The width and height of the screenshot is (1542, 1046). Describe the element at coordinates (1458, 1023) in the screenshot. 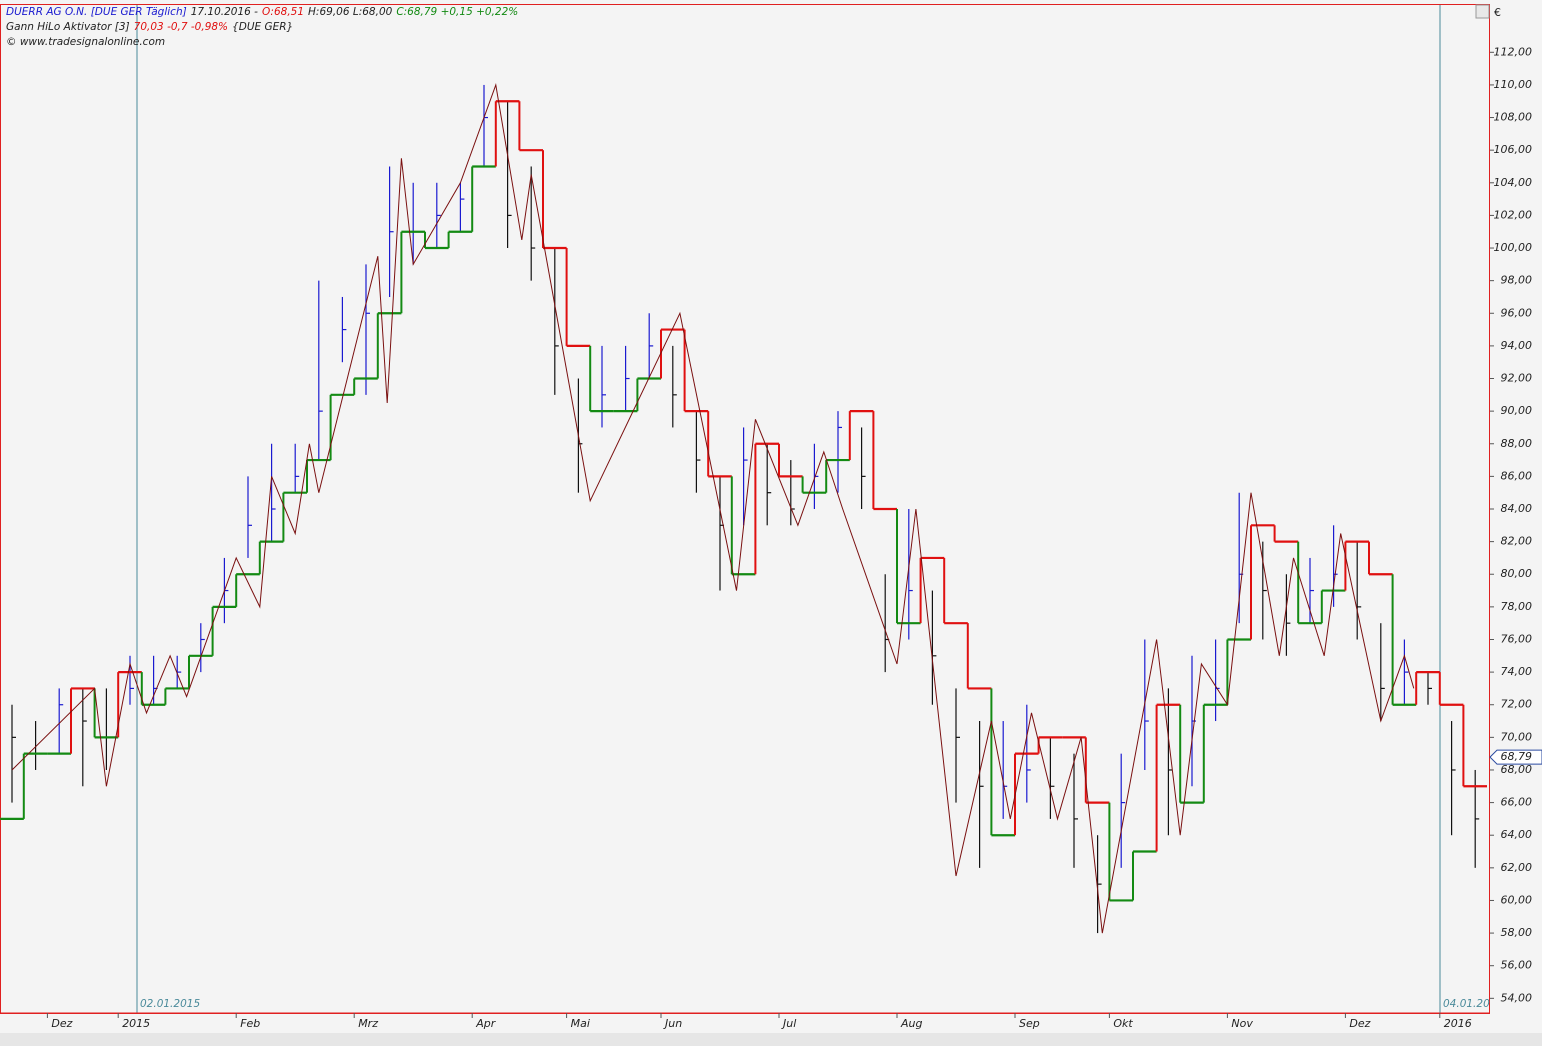

I see `x-tick-label: 2016` at that location.